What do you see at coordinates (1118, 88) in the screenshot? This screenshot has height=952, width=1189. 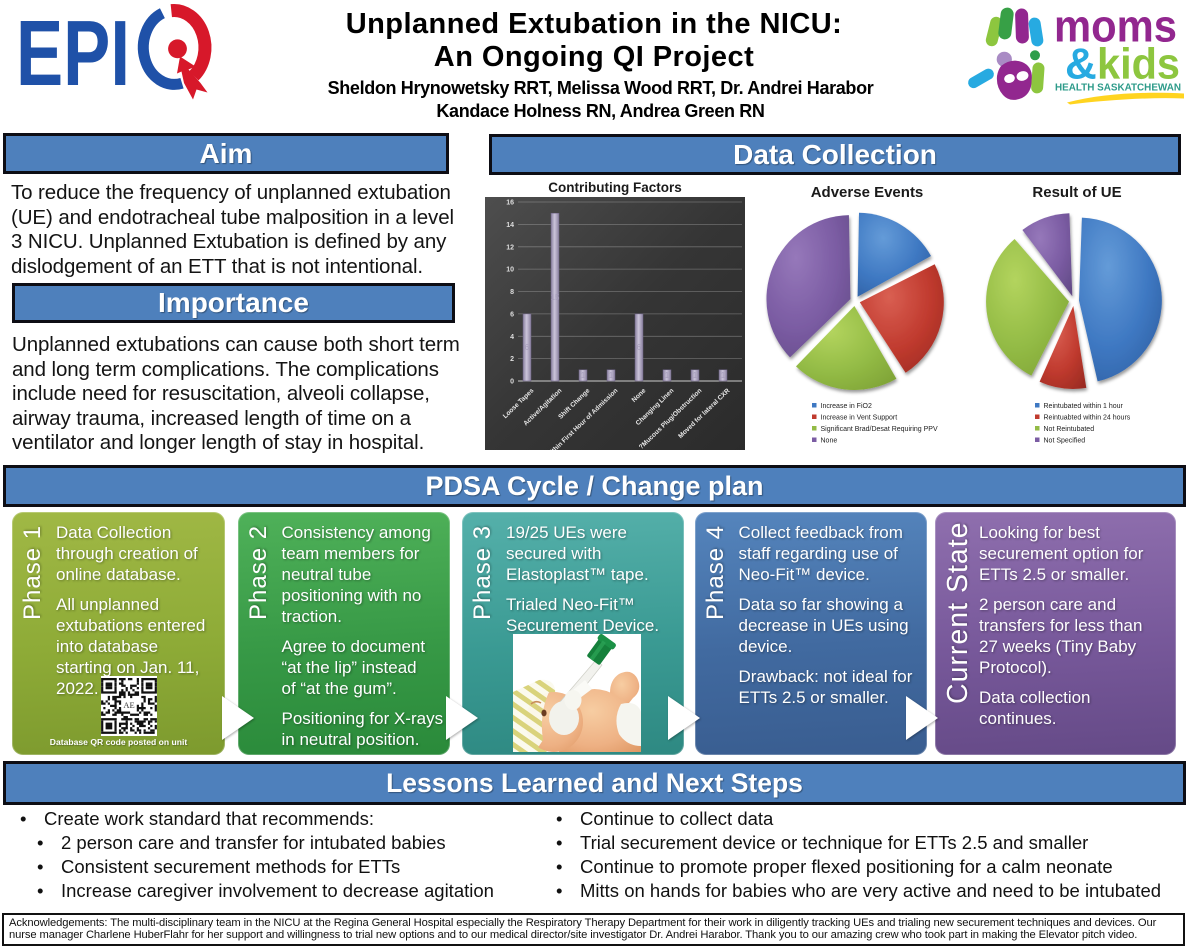 I see `svg-text: HEALTH SASKATCHEWAN` at bounding box center [1118, 88].